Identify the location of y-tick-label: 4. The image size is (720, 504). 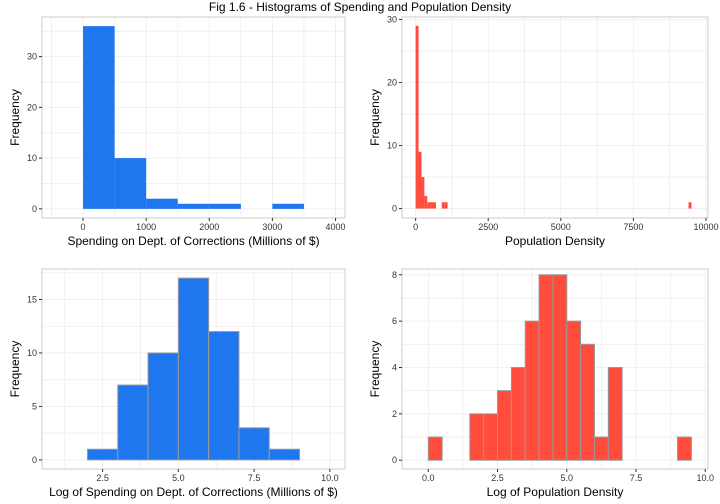
(394, 367).